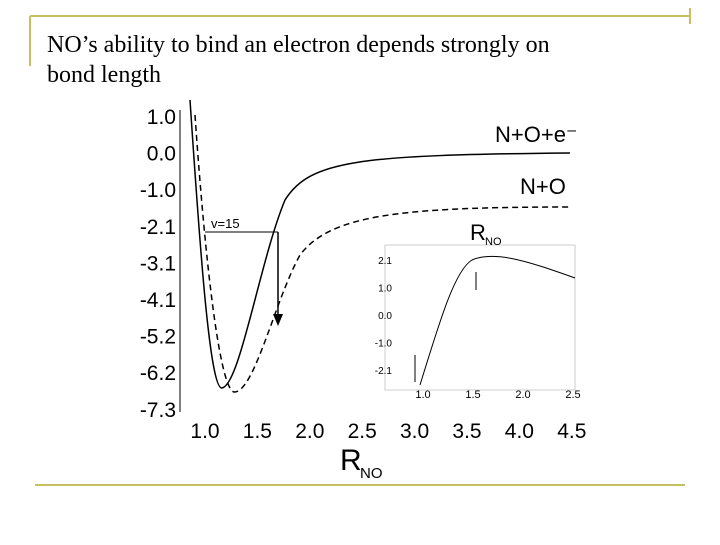  I want to click on x-tick-label: 4.5, so click(571, 431).